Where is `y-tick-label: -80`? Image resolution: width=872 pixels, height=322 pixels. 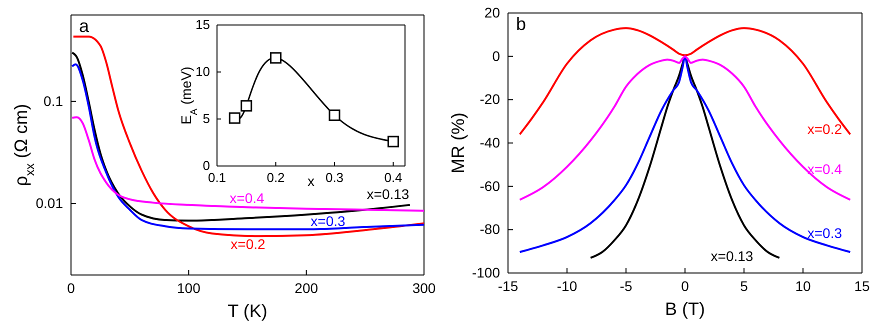
y-tick-label: -80 is located at coordinates (490, 229).